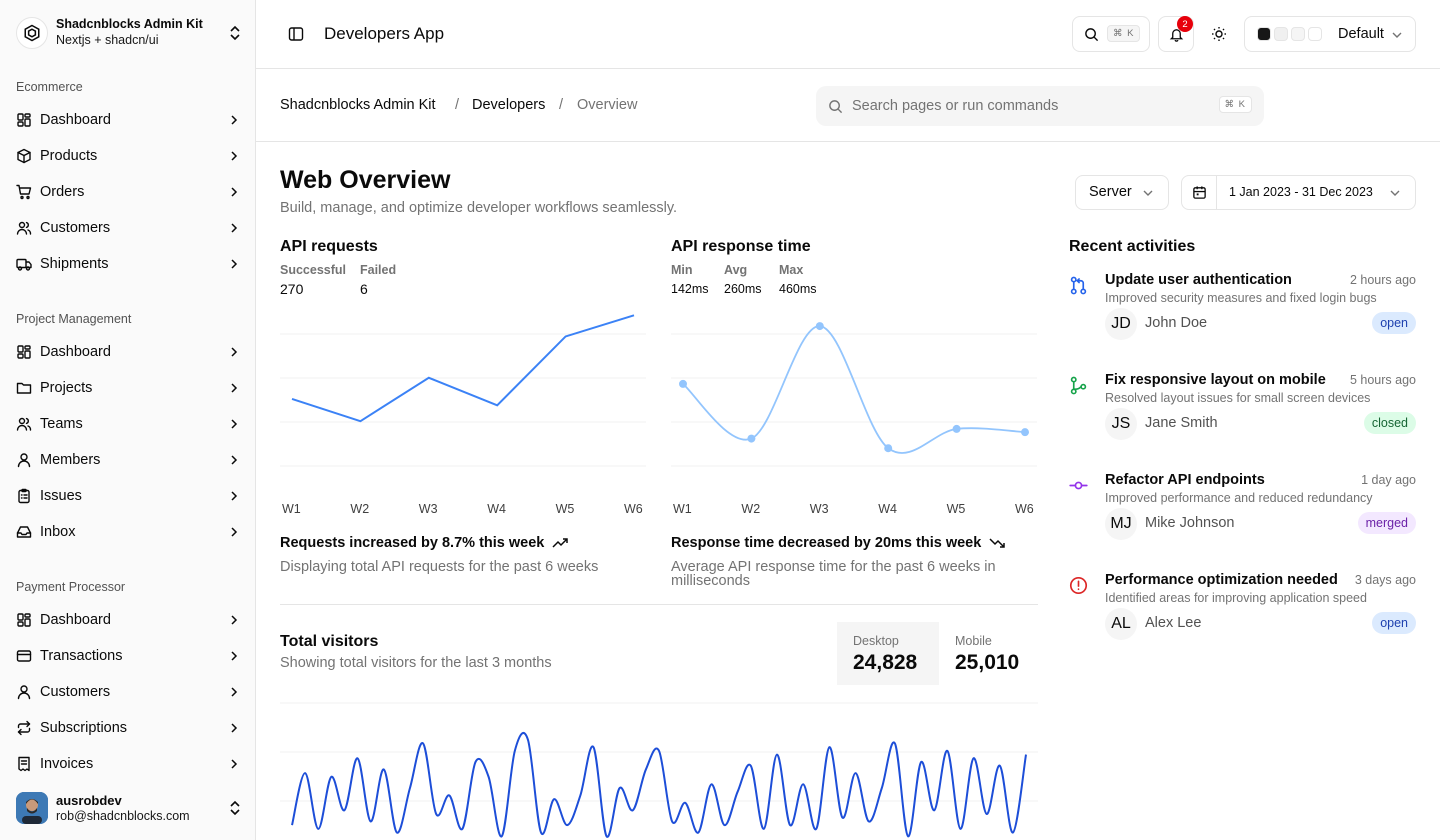 This screenshot has width=1440, height=840. What do you see at coordinates (1040, 106) in the screenshot?
I see `command-search: Search pages or run commands ⌘ K` at bounding box center [1040, 106].